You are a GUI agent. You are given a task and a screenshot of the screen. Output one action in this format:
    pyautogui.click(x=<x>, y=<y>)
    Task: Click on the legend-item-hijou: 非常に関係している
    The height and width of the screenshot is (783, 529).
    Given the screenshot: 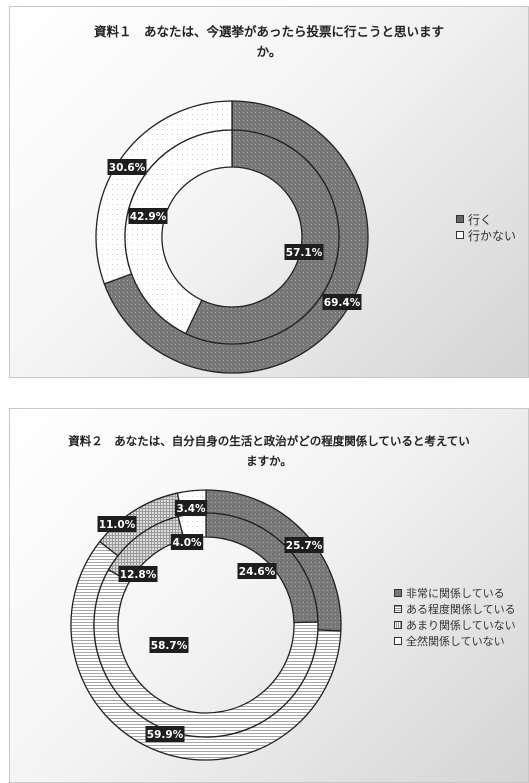 What is the action you would take?
    pyautogui.click(x=455, y=593)
    